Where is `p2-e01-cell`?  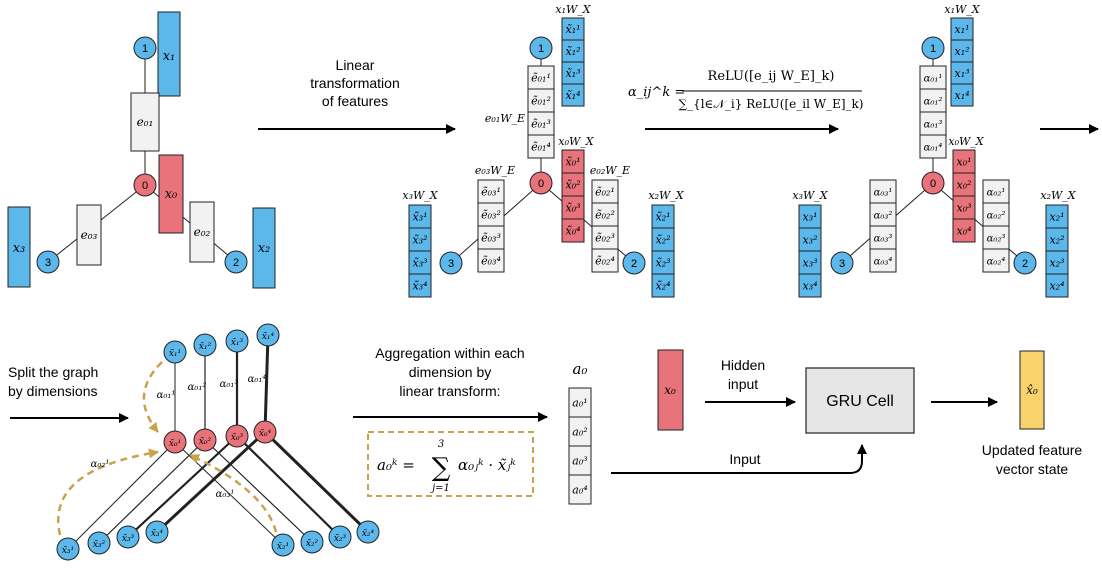 p2-e01-cell is located at coordinates (541, 146).